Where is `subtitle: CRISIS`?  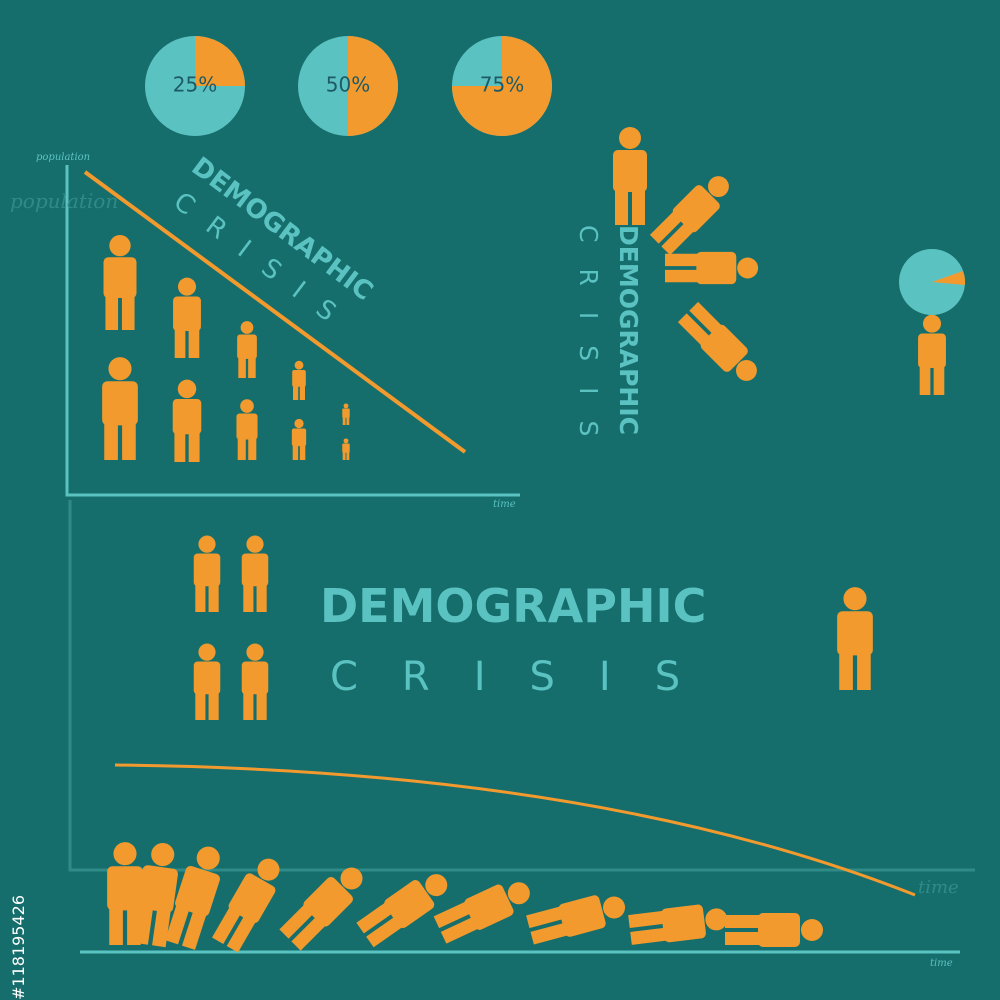
subtitle: CRISIS is located at coordinates (527, 677).